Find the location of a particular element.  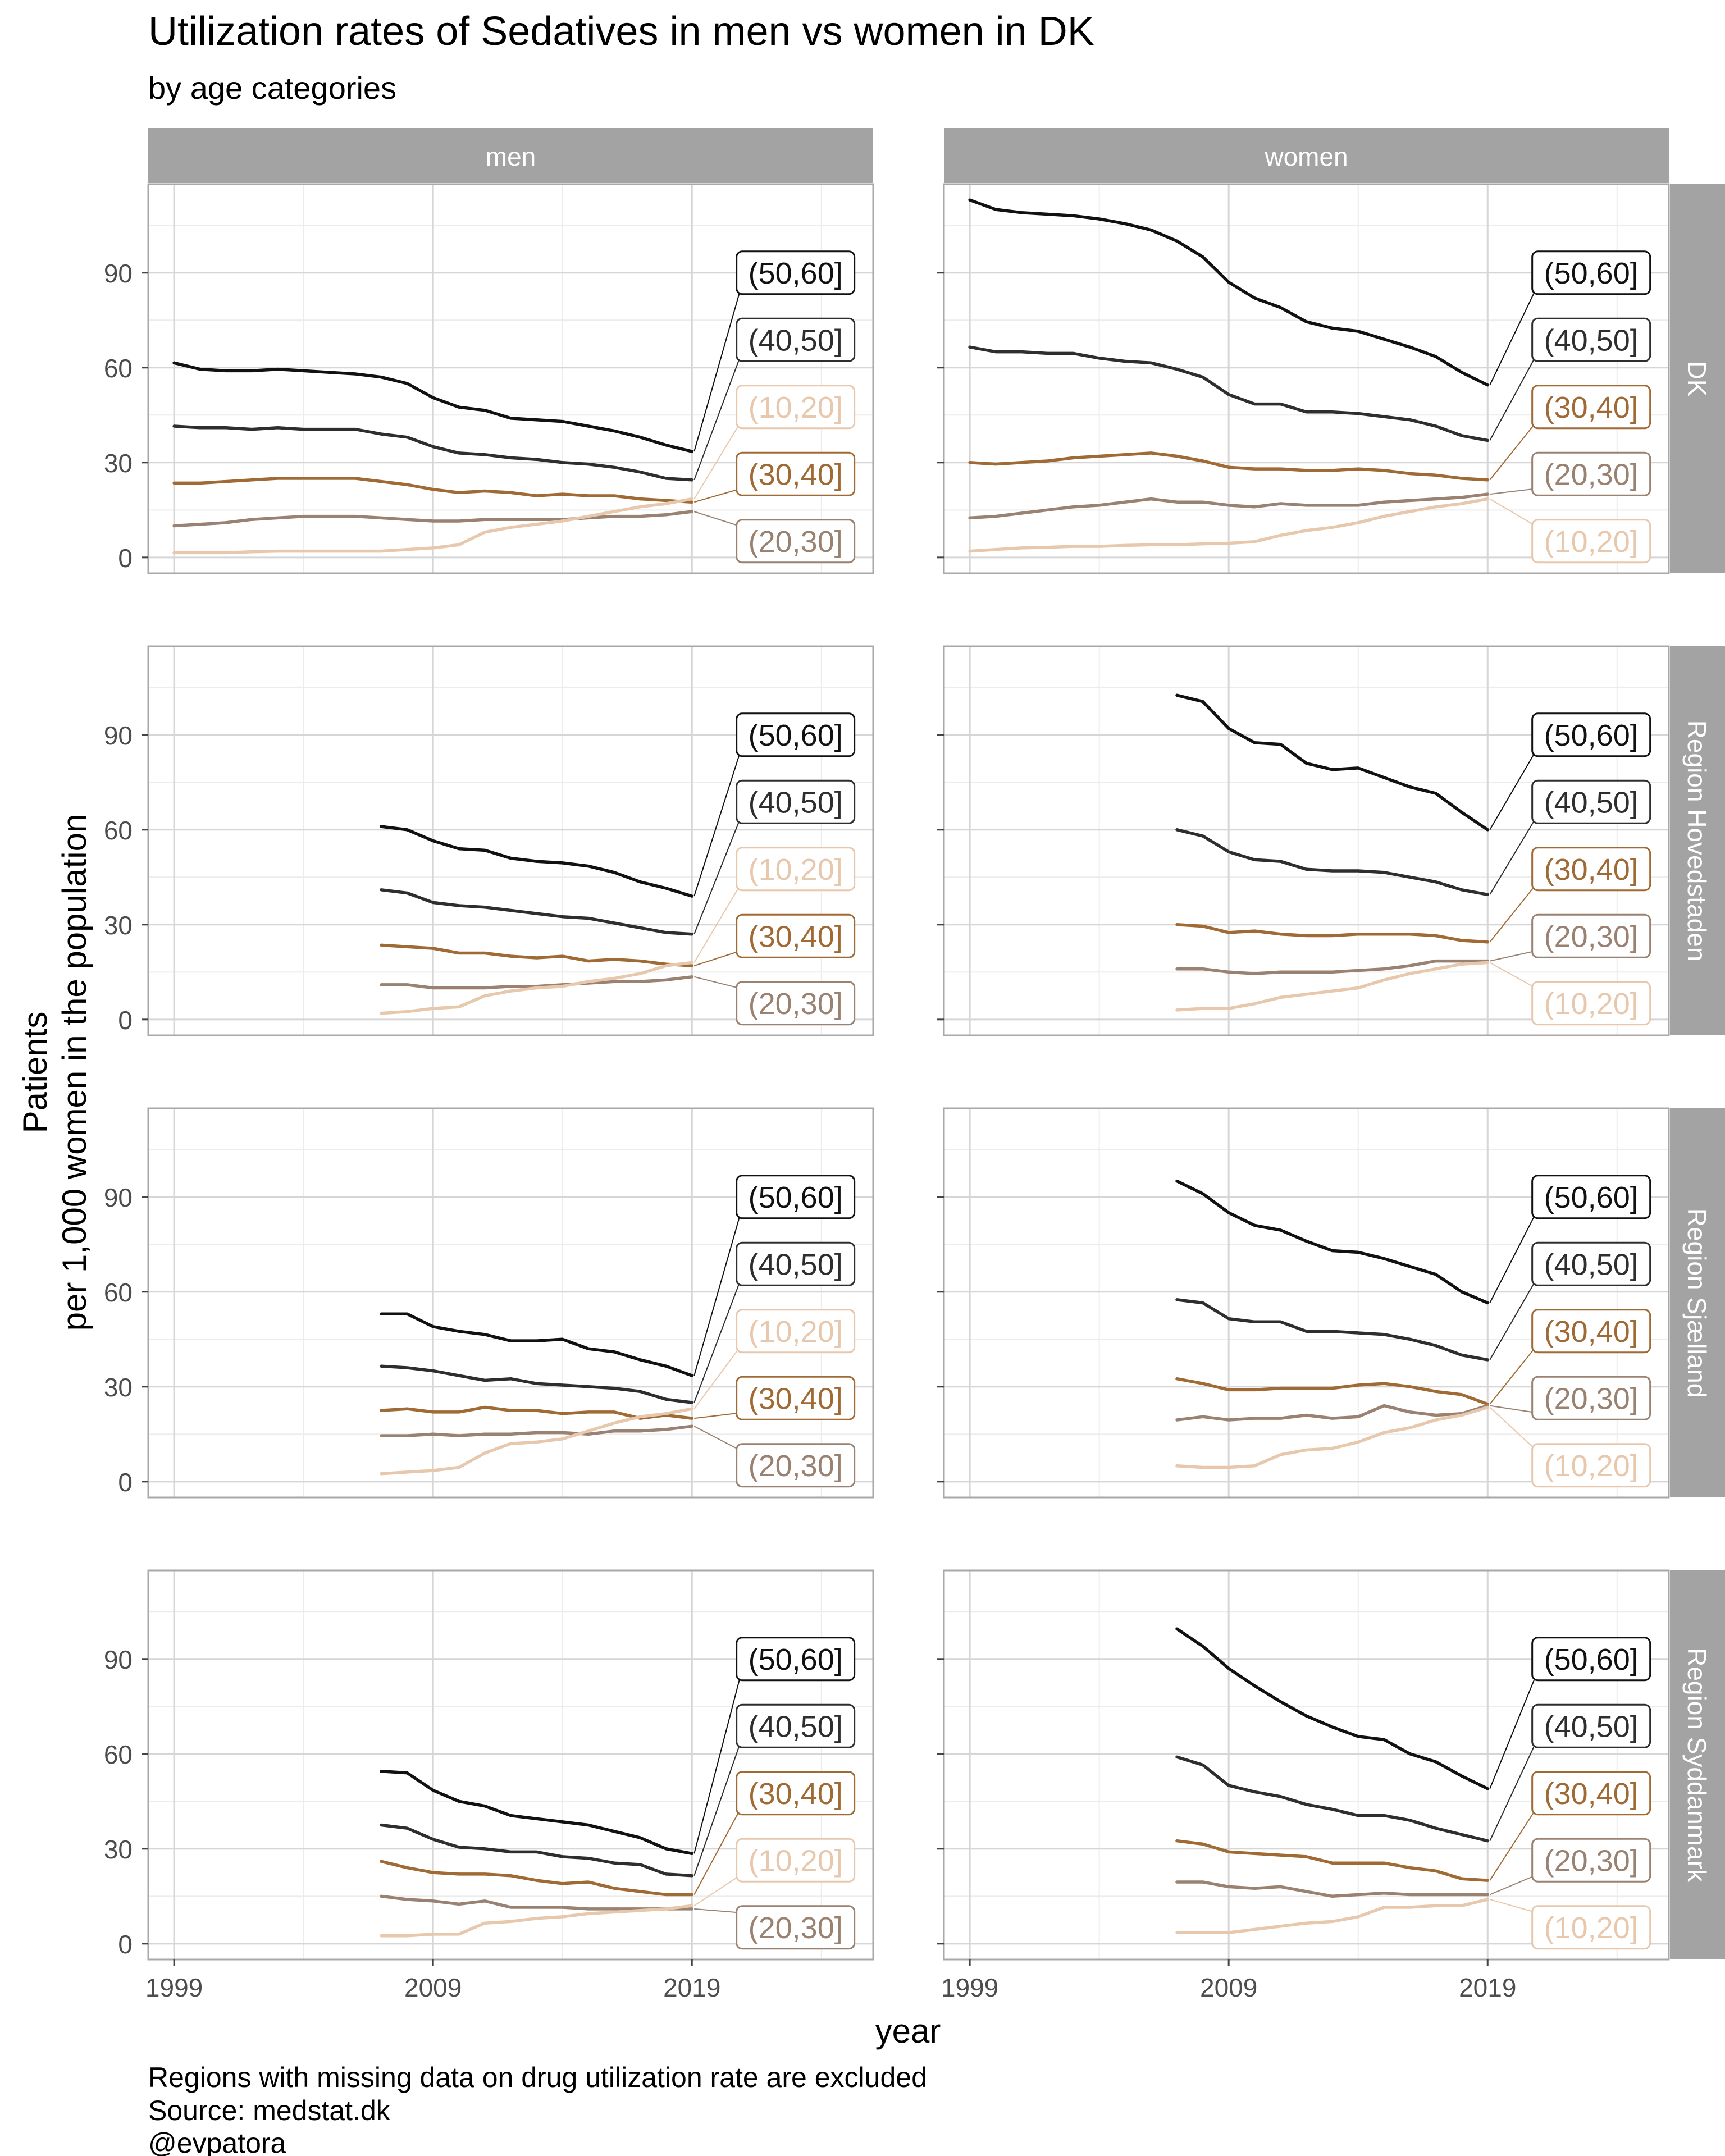

strip-label-women: women is located at coordinates (1306, 156).